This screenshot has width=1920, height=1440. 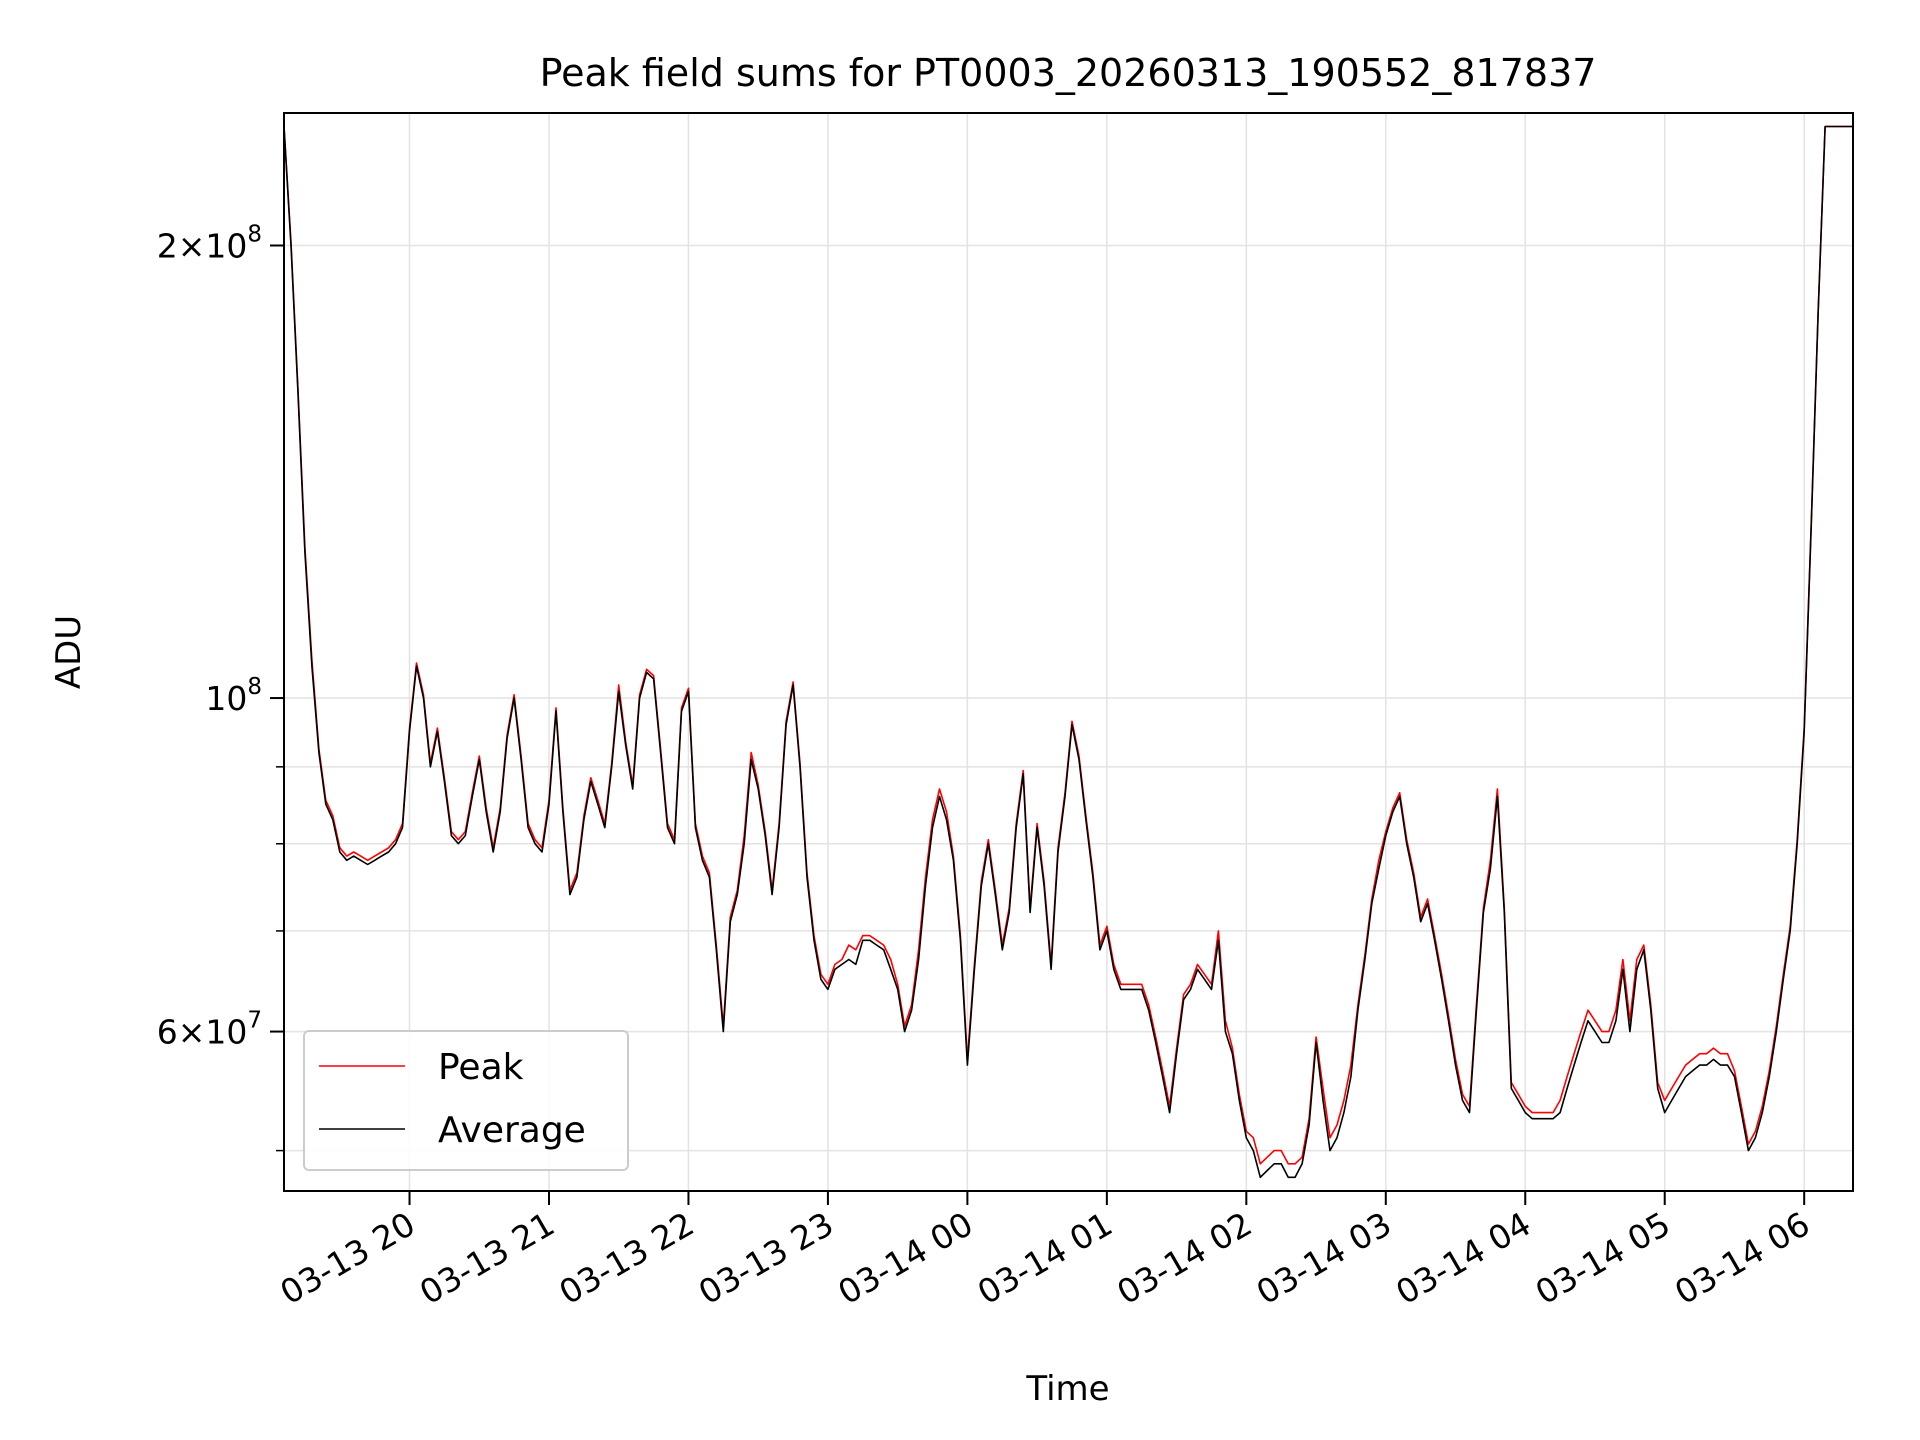 I want to click on y-axis-label: ADU, so click(x=69, y=652).